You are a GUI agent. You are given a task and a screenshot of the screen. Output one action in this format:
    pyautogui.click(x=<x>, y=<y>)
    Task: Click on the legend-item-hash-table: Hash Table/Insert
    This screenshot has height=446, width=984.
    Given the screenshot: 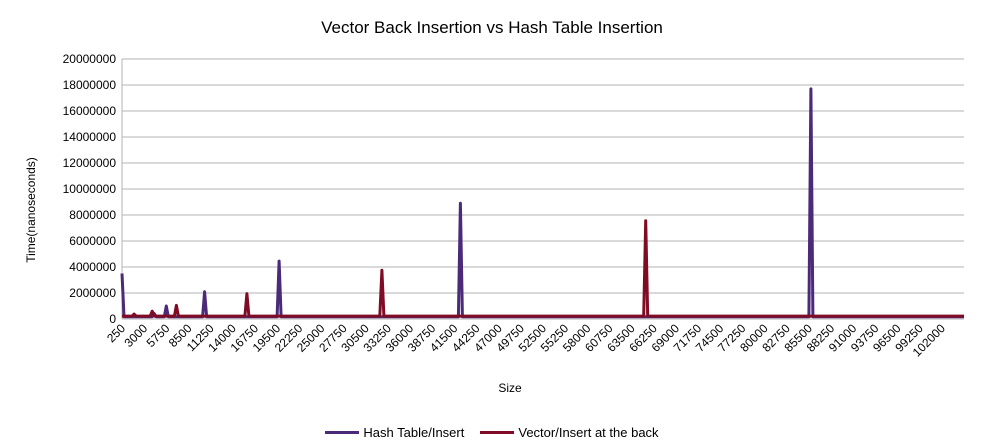 What is the action you would take?
    pyautogui.click(x=394, y=432)
    